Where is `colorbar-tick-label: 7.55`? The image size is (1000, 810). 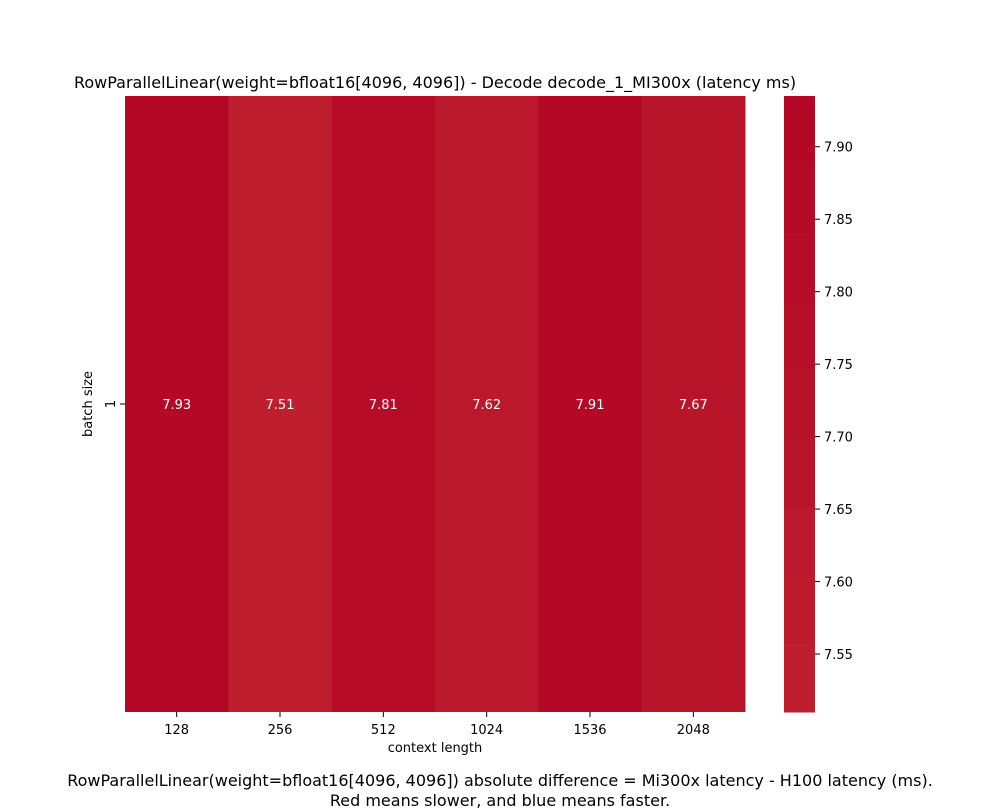
colorbar-tick-label: 7.55 is located at coordinates (838, 655).